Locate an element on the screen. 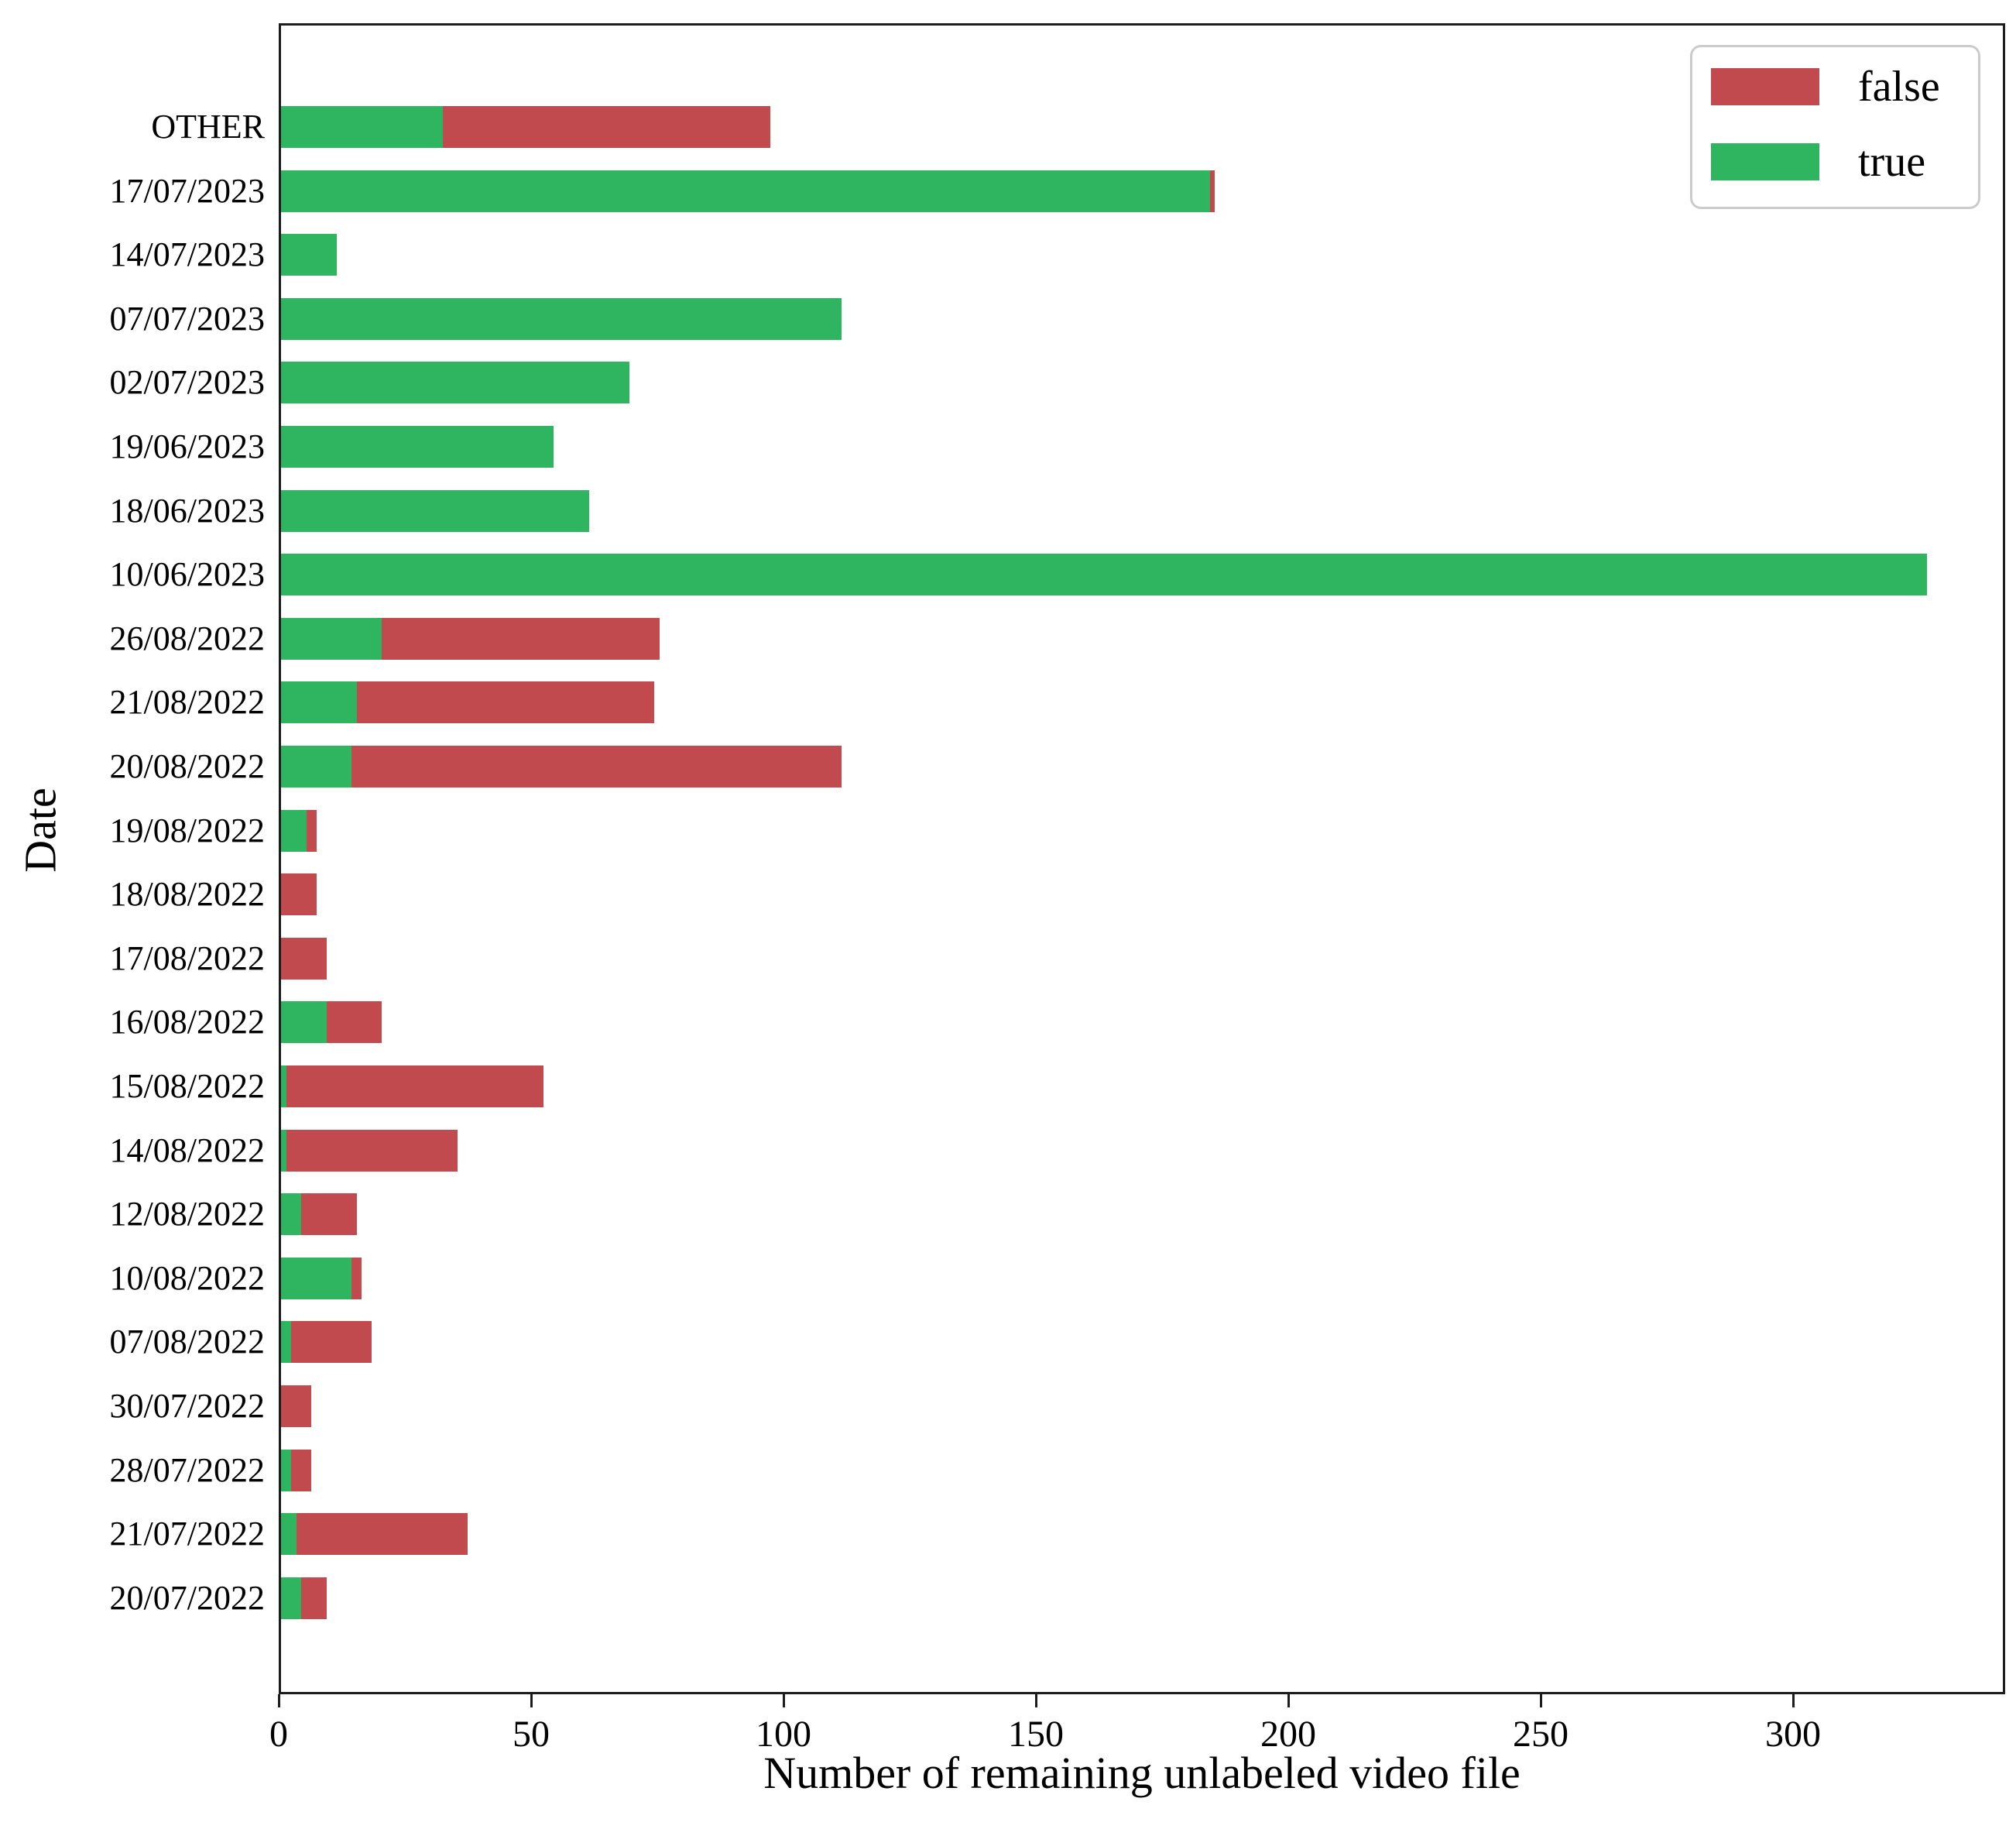 The image size is (2016, 1829). y-tick-label: 21/07/2022 is located at coordinates (187, 1534).